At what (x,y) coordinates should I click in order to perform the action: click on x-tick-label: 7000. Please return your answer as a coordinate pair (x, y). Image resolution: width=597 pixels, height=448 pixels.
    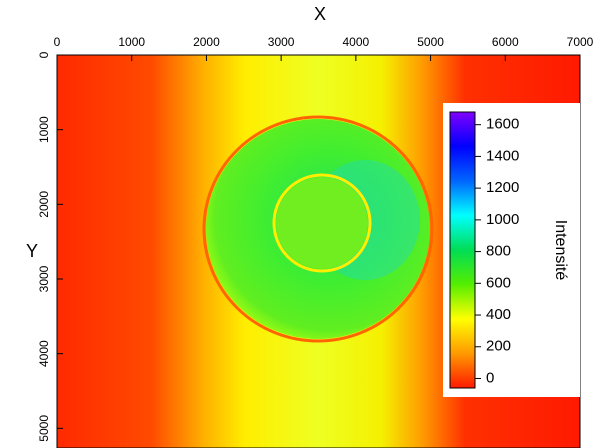
    Looking at the image, I should click on (580, 42).